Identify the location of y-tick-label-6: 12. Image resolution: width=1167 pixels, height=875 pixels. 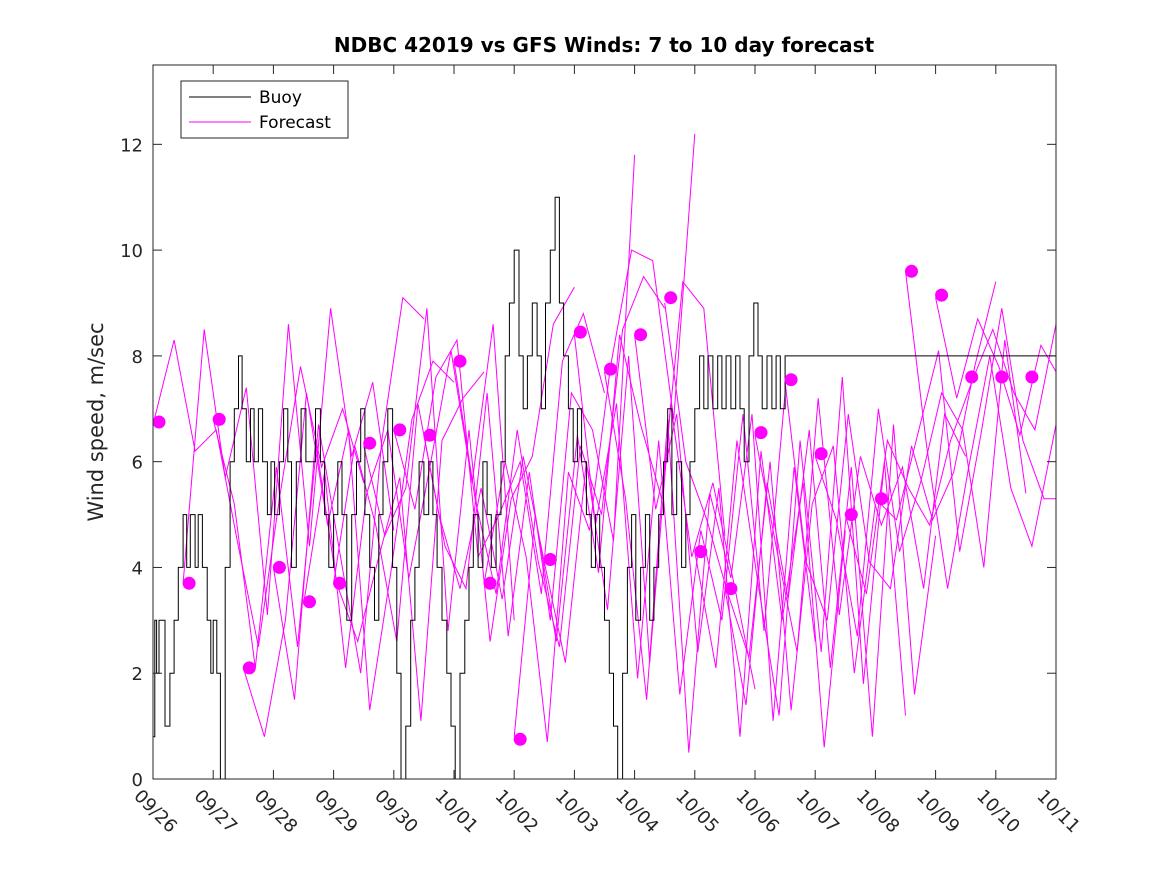
(131, 145).